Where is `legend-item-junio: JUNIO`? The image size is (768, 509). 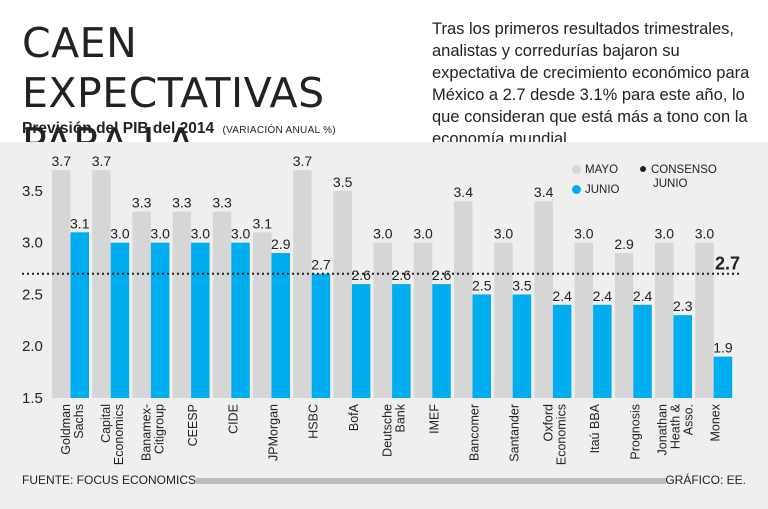
legend-item-junio: JUNIO is located at coordinates (596, 190).